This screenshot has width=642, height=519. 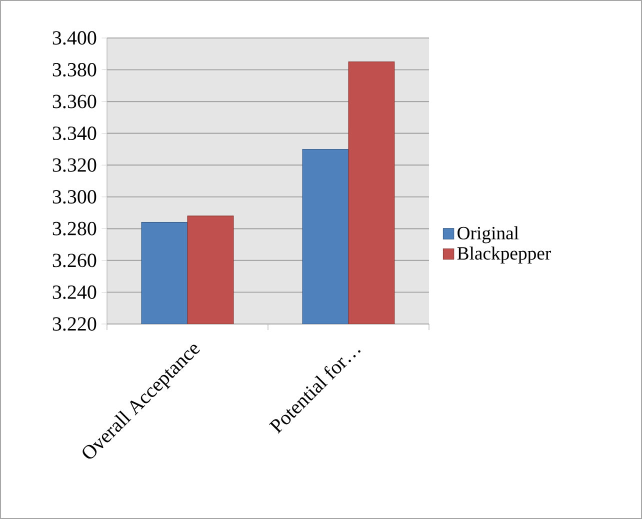 I want to click on y-tick-label: 3.360, so click(x=74, y=101).